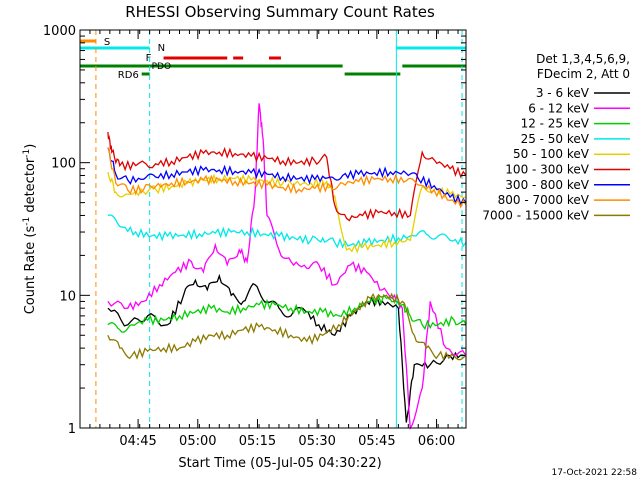 The image size is (640, 480). I want to click on legend-label: 3 - 6 keV, so click(563, 93).